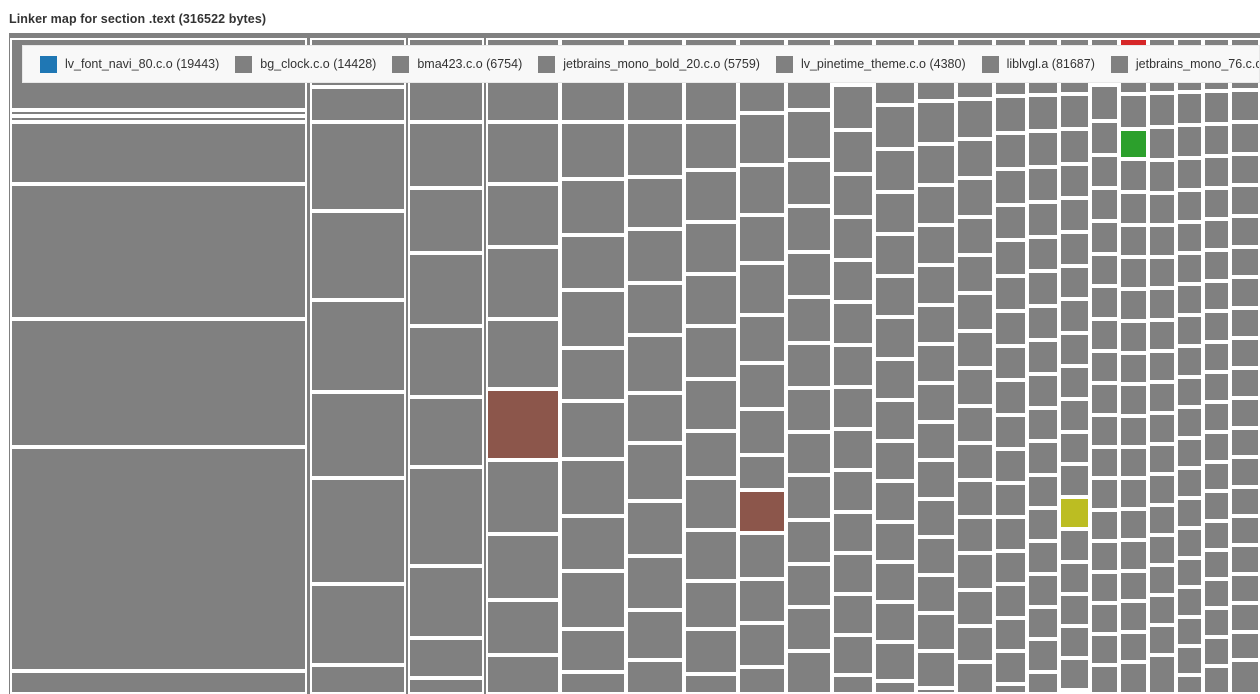 The height and width of the screenshot is (694, 1260). Describe the element at coordinates (313, 64) in the screenshot. I see `legend-entry: bg_clock.c.o (14428)` at that location.